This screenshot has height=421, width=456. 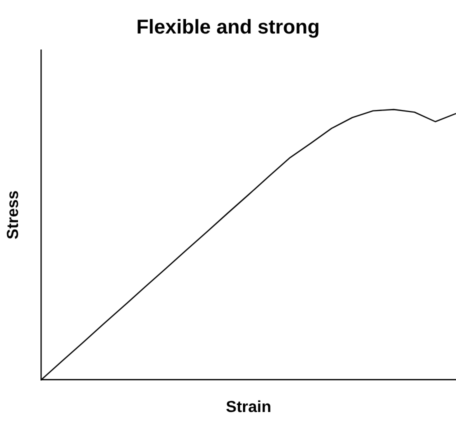 I want to click on y-axis-title: Stress, so click(x=13, y=215).